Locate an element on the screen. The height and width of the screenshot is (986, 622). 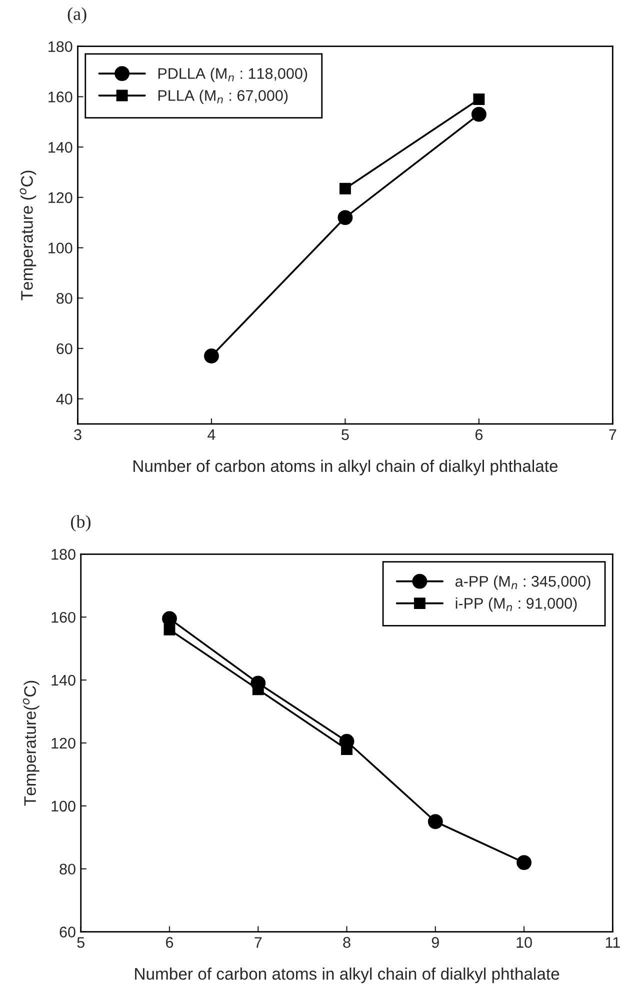
x-tick-label: 9 is located at coordinates (435, 942).